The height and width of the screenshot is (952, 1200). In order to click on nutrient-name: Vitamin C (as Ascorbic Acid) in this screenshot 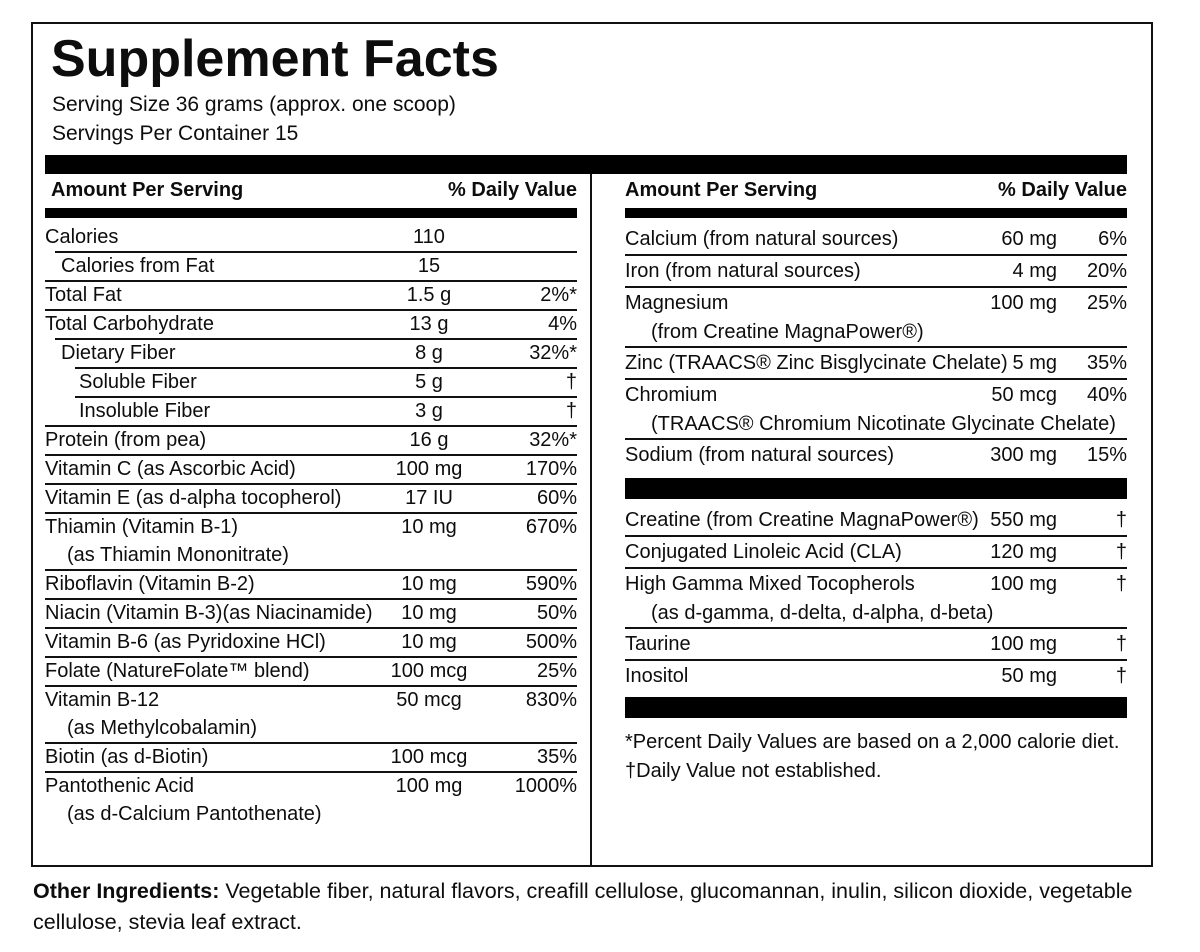, I will do `click(170, 469)`.